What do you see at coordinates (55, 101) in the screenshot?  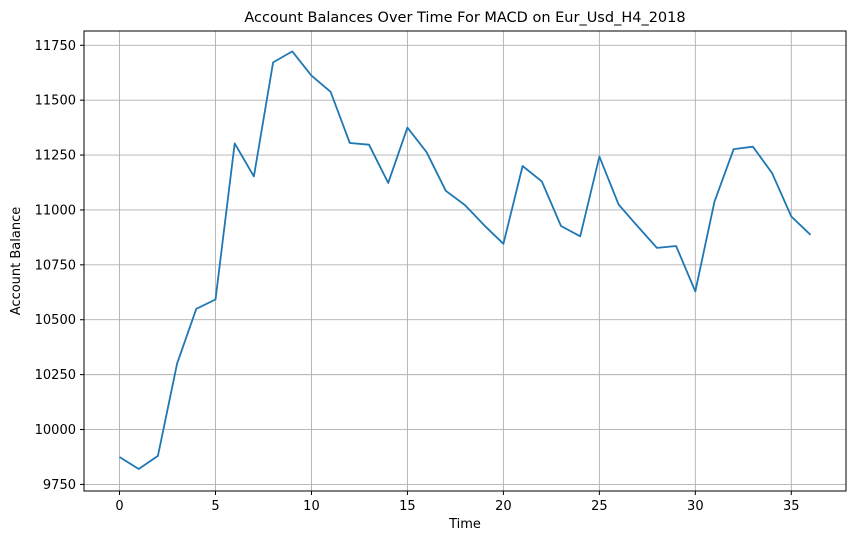 I see `y-tick-label: 11500` at bounding box center [55, 101].